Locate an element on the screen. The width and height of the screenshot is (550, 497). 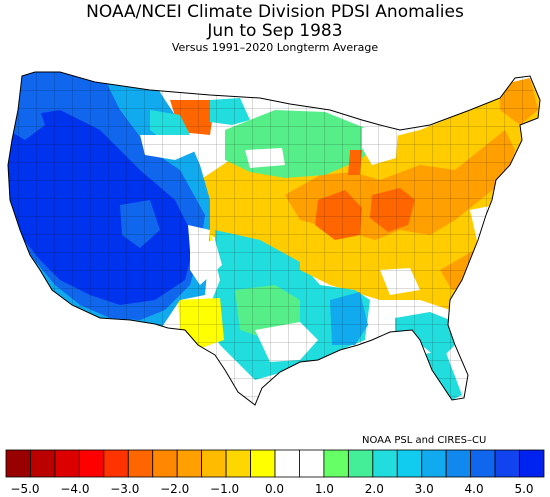
legend-tick-label: −2.0 is located at coordinates (174, 489).